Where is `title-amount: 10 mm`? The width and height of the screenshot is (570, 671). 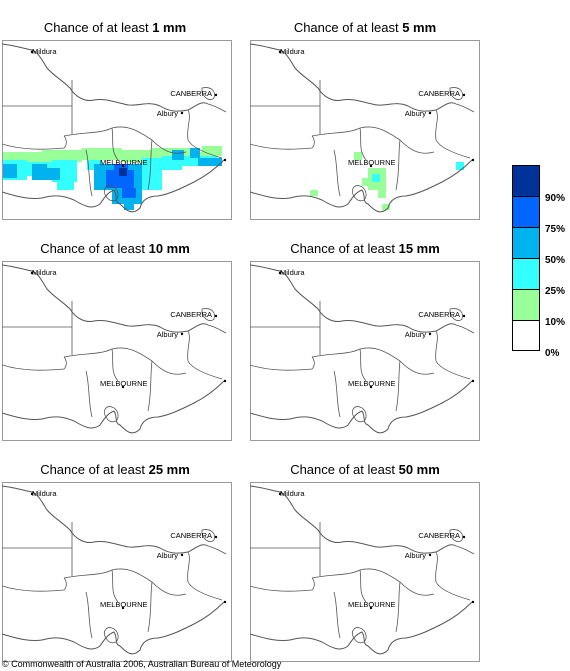 title-amount: 10 mm is located at coordinates (169, 248).